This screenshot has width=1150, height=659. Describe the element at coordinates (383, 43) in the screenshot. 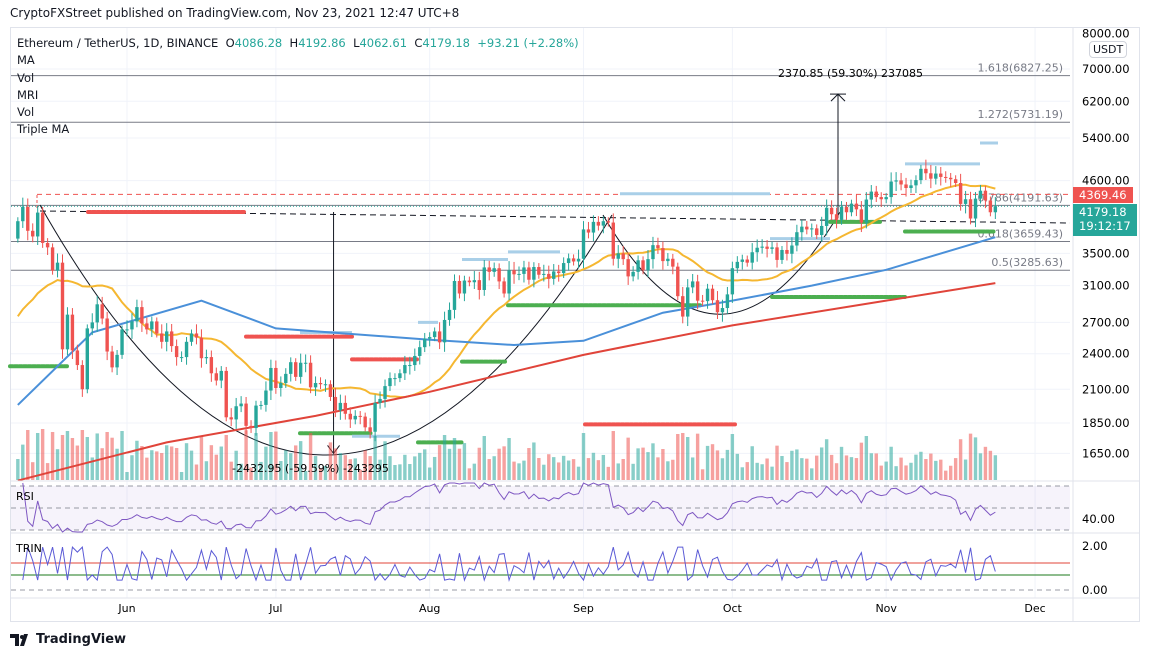

I see `low-value: 4062.61` at that location.